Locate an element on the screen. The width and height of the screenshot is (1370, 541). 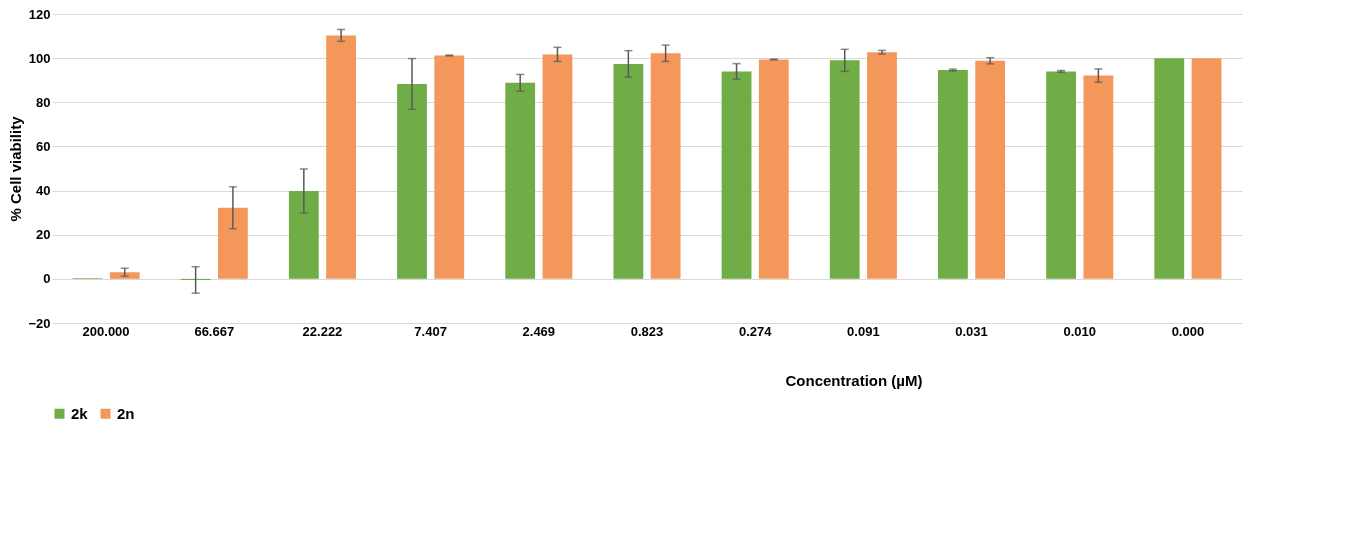
x-tick-label: 0.000 is located at coordinates (1188, 331).